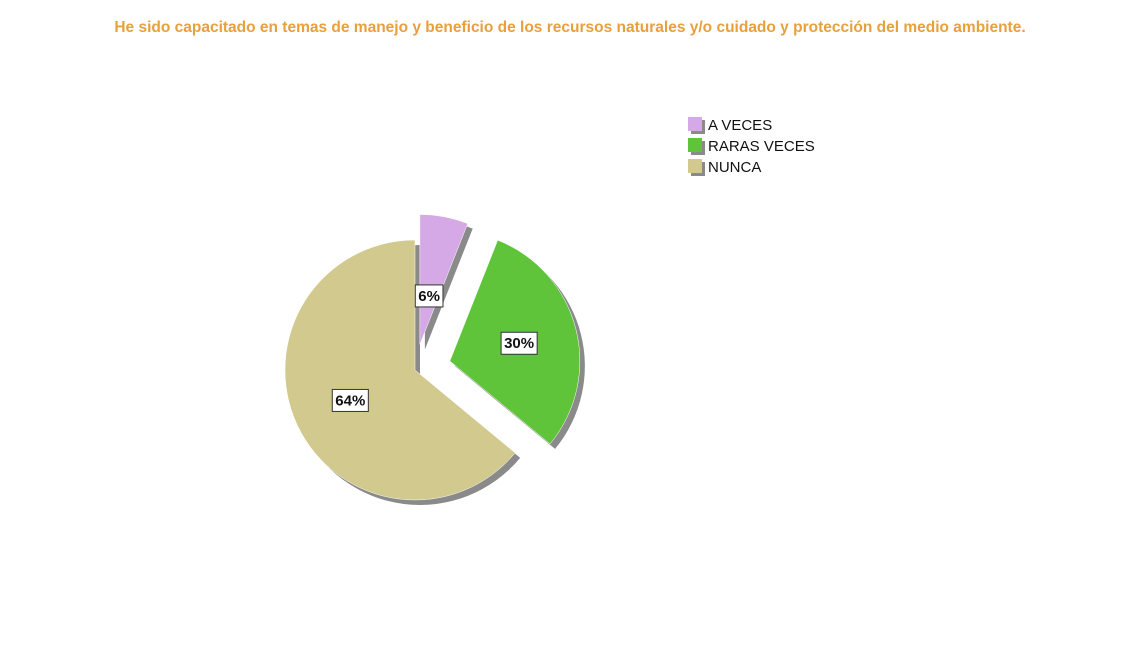  I want to click on legend-label: RARAS VECES, so click(761, 146).